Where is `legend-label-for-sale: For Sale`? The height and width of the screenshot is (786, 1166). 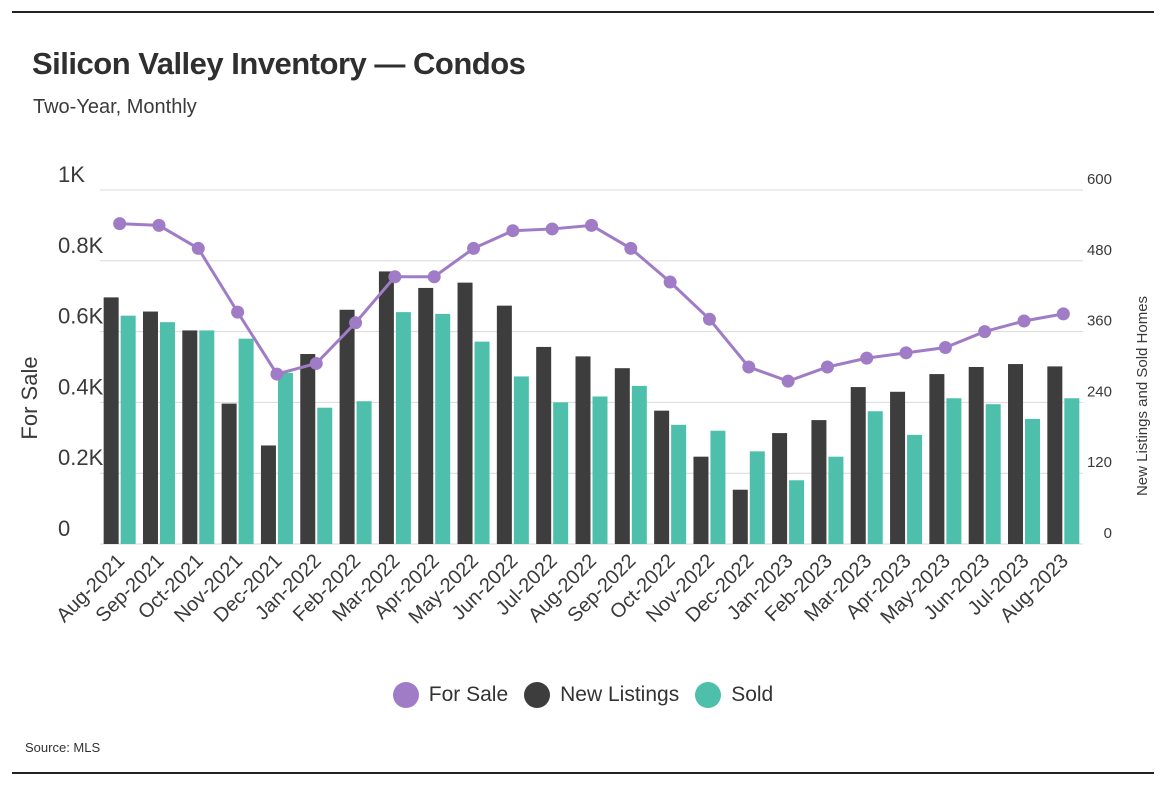
legend-label-for-sale: For Sale is located at coordinates (468, 694).